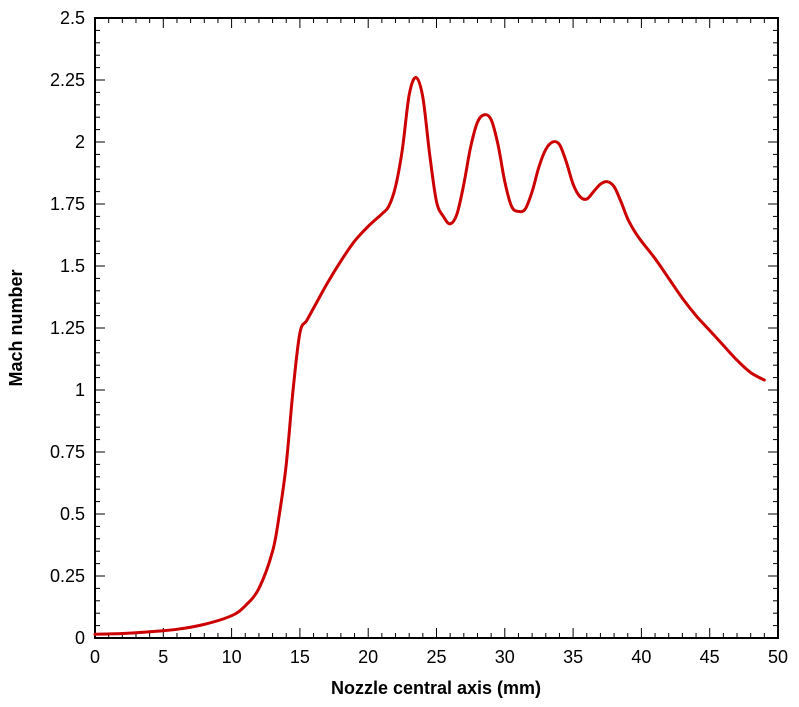 The width and height of the screenshot is (799, 707). Describe the element at coordinates (72, 18) in the screenshot. I see `y-tick-label: 2.5` at that location.